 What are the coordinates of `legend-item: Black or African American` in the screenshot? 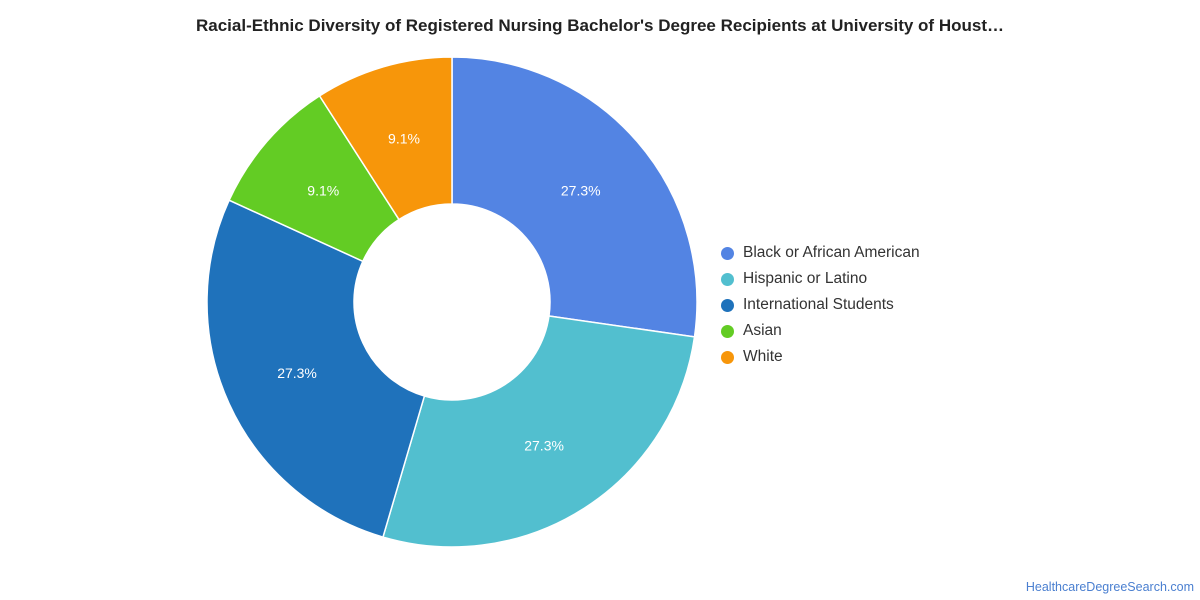 It's located at (820, 253).